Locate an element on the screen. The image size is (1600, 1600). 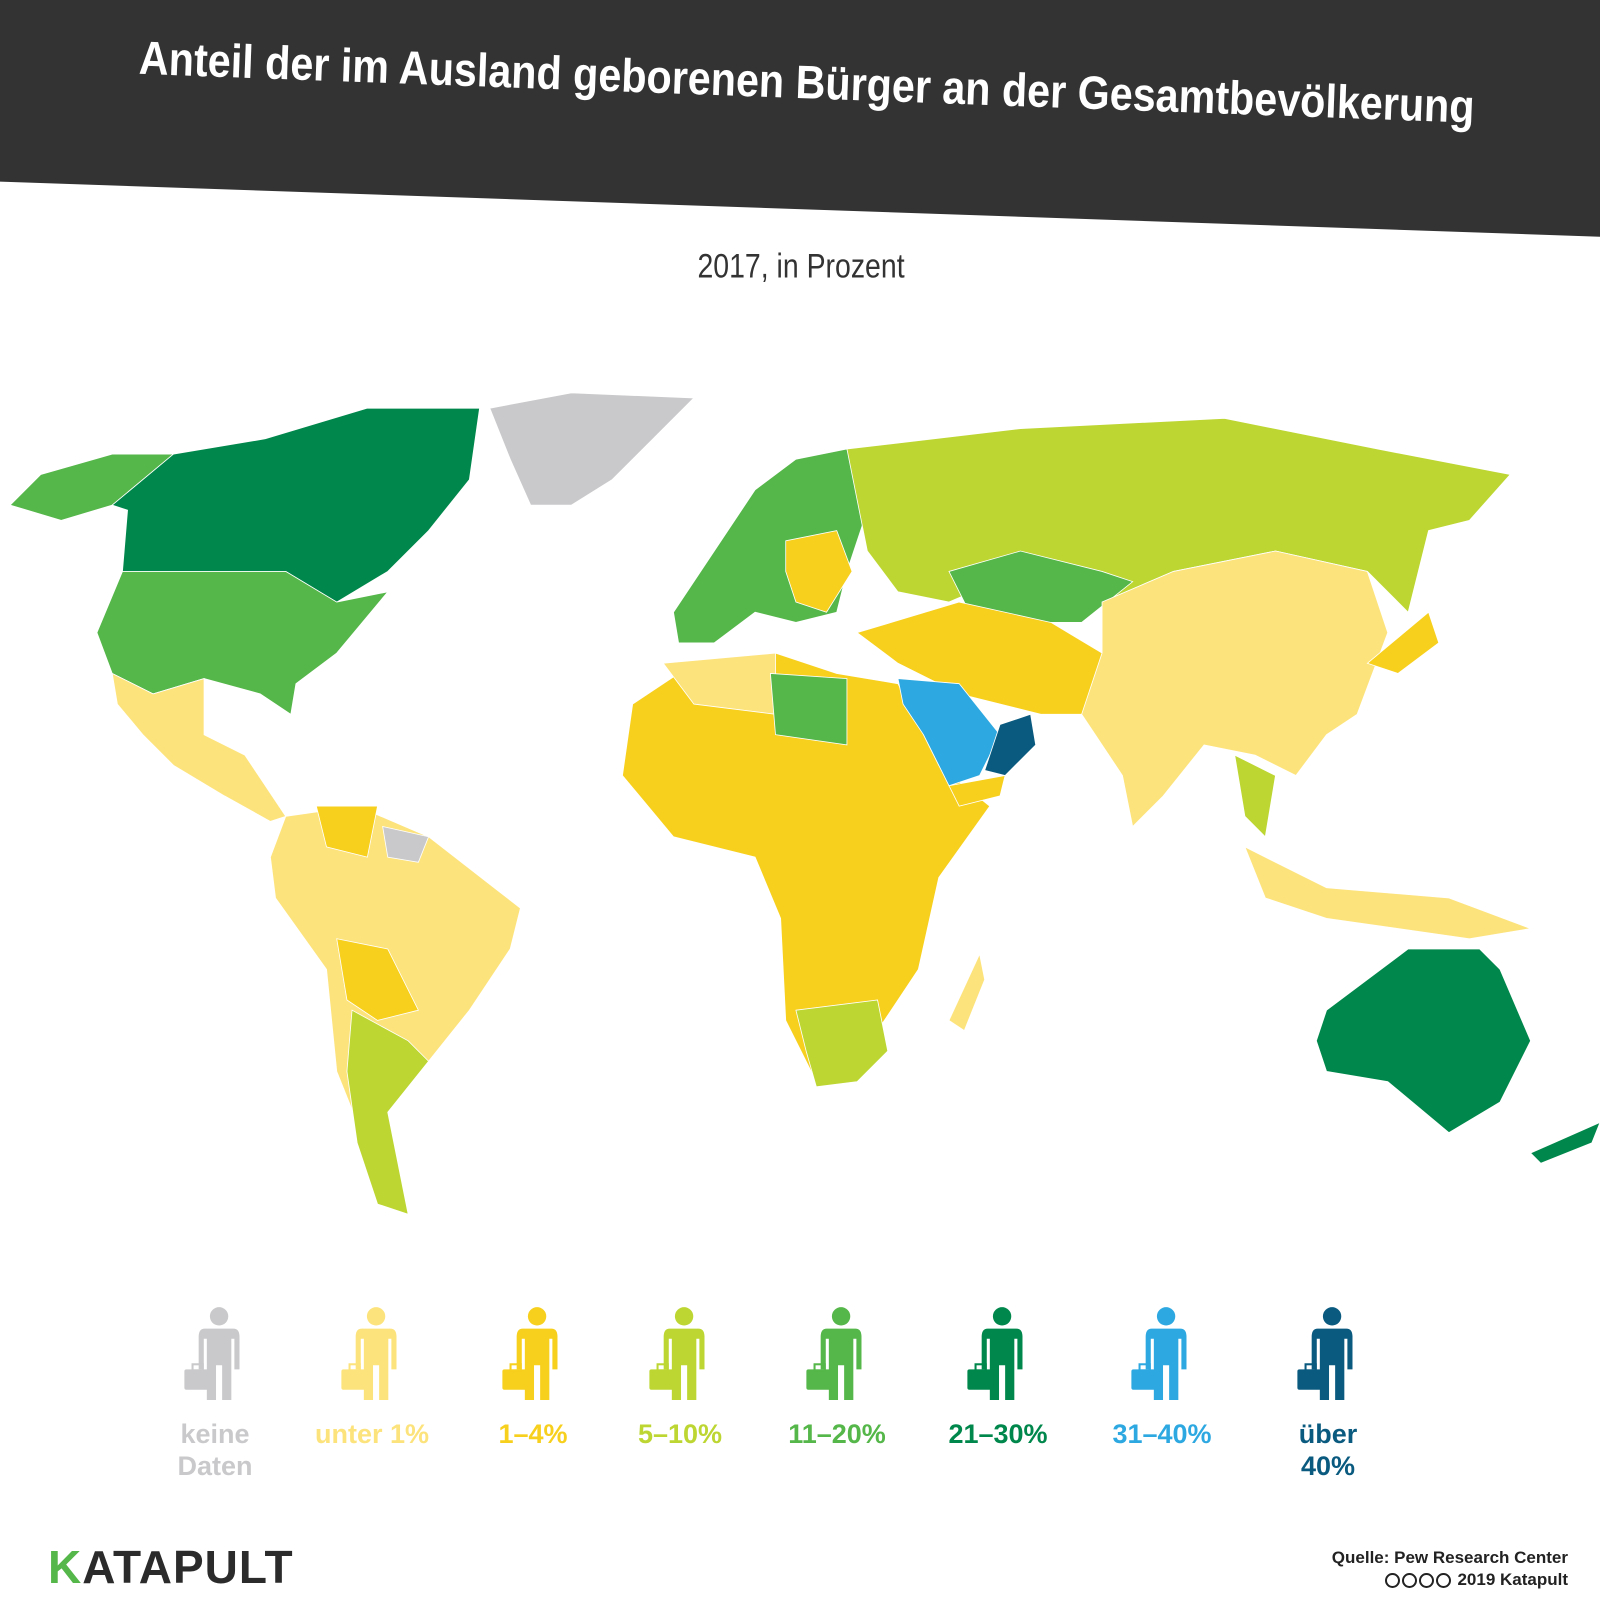
source: Quelle: Pew Research Center is located at coordinates (1449, 1557).